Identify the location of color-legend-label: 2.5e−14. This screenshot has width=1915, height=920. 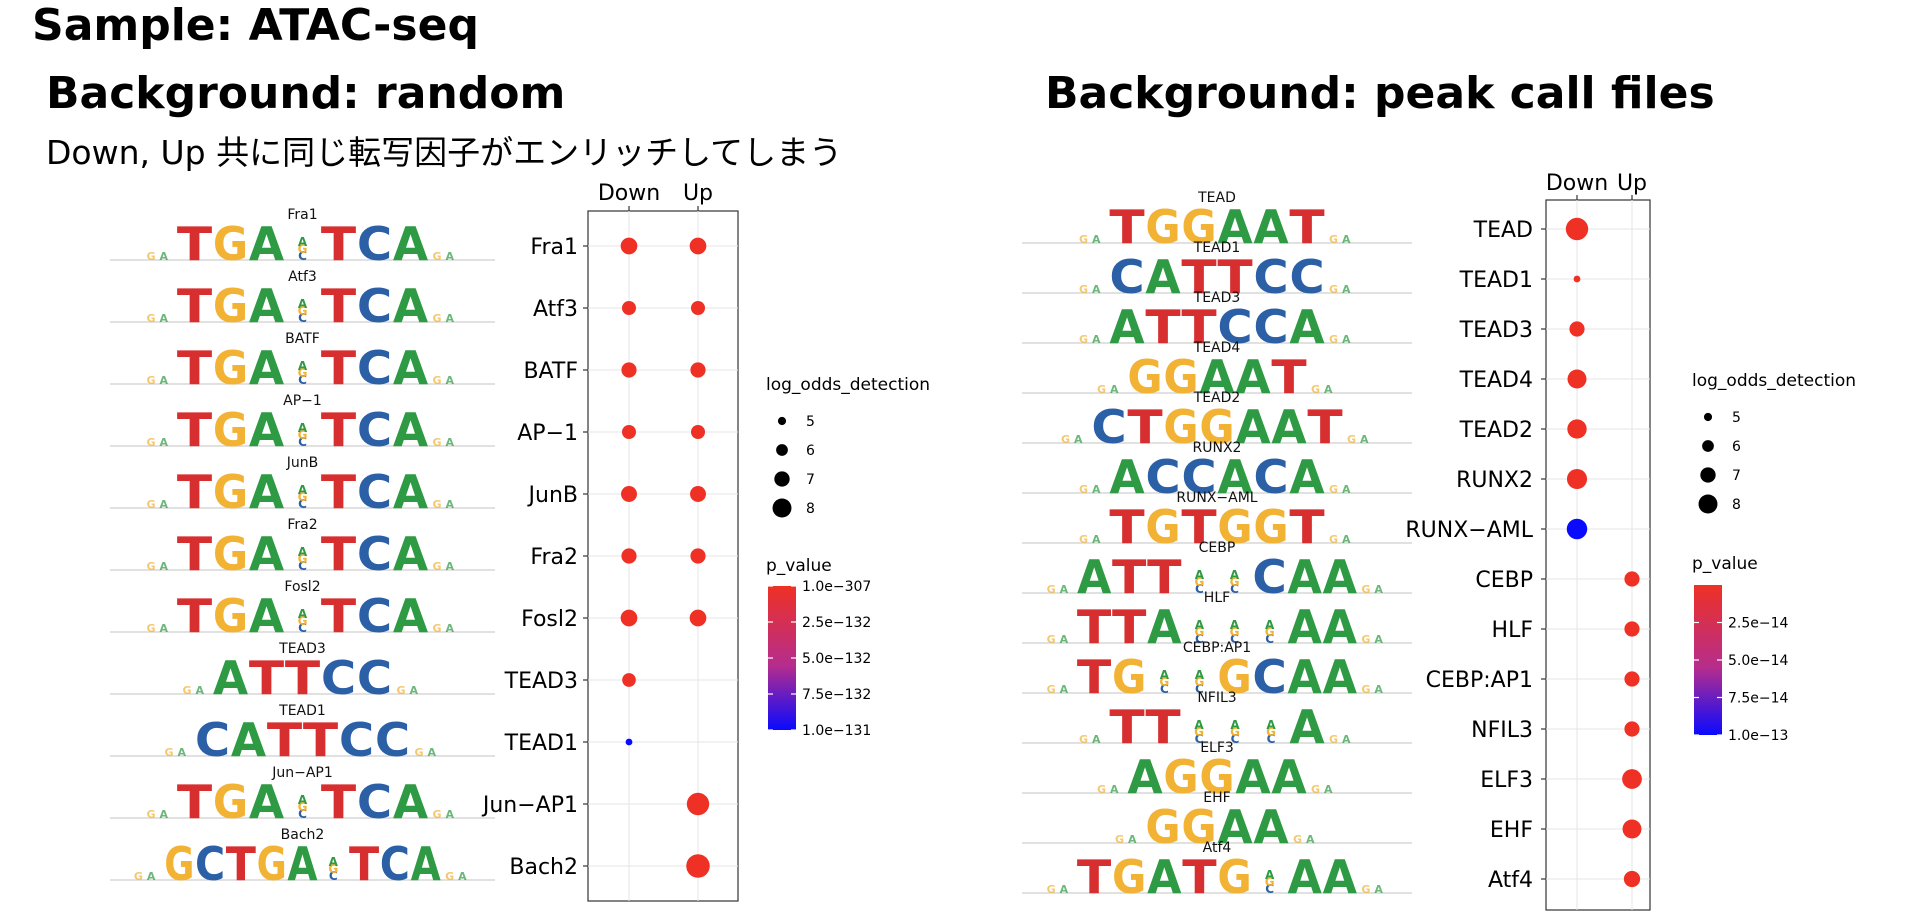
(1758, 624).